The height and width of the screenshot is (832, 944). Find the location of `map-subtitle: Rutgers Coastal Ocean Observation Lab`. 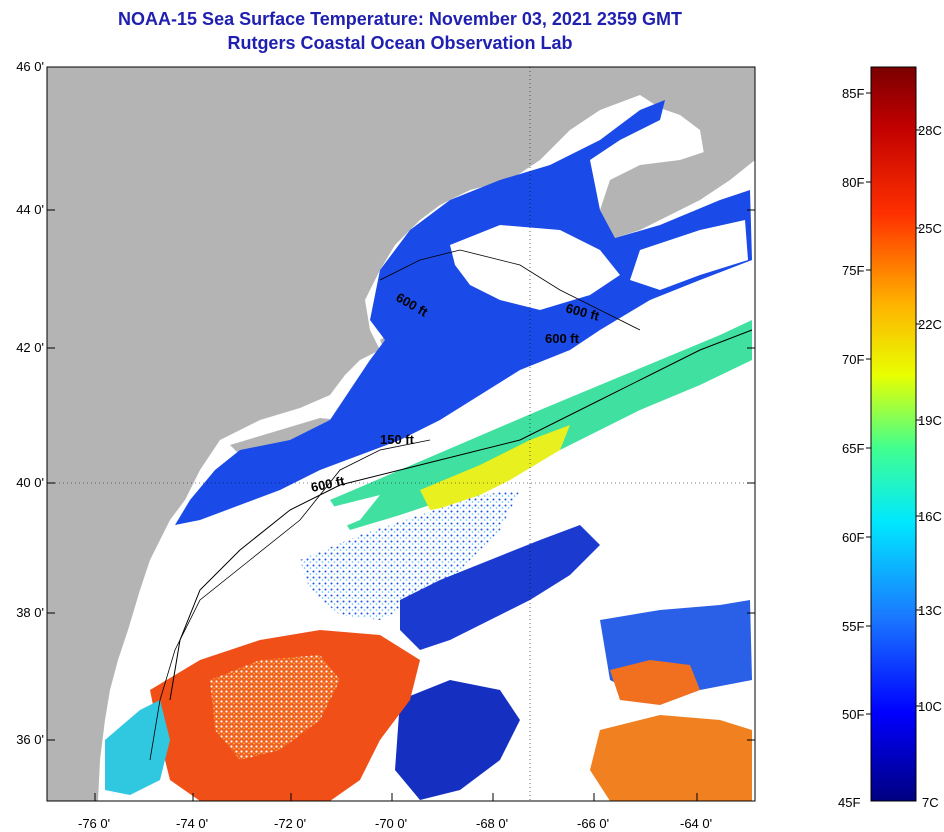

map-subtitle: Rutgers Coastal Ocean Observation Lab is located at coordinates (400, 43).